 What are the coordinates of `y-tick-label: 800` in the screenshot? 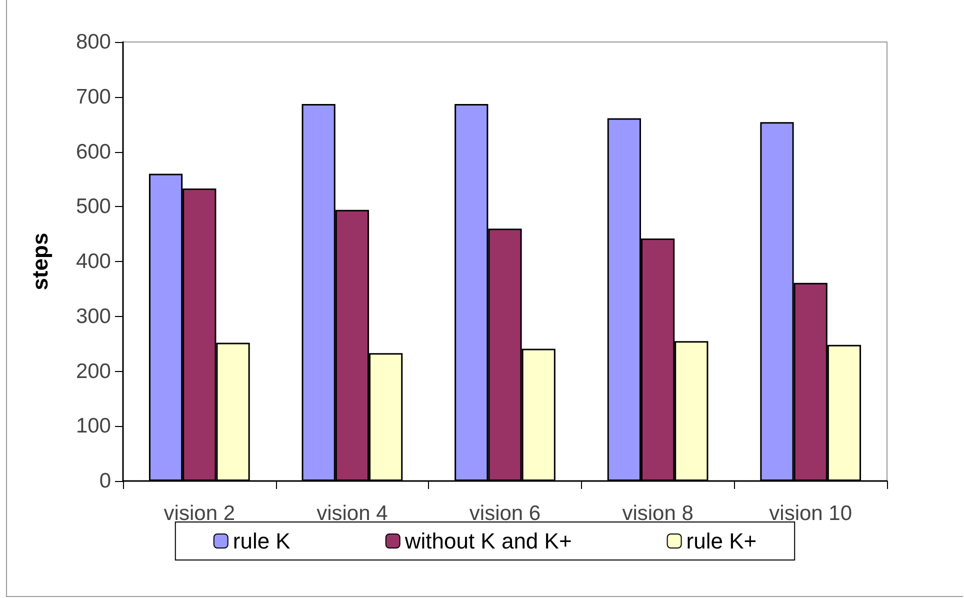 It's located at (93, 42).